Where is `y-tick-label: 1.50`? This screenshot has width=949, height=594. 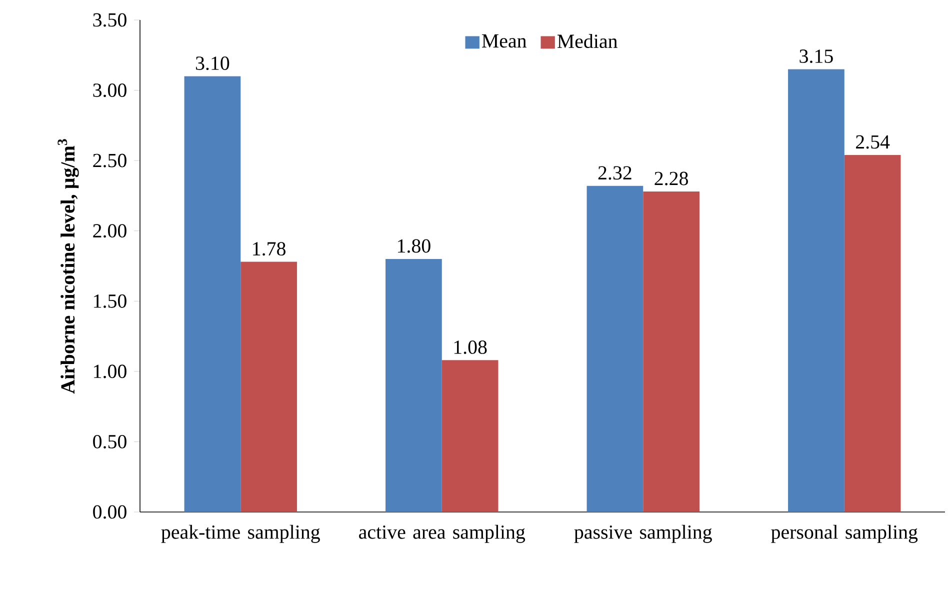 y-tick-label: 1.50 is located at coordinates (110, 301).